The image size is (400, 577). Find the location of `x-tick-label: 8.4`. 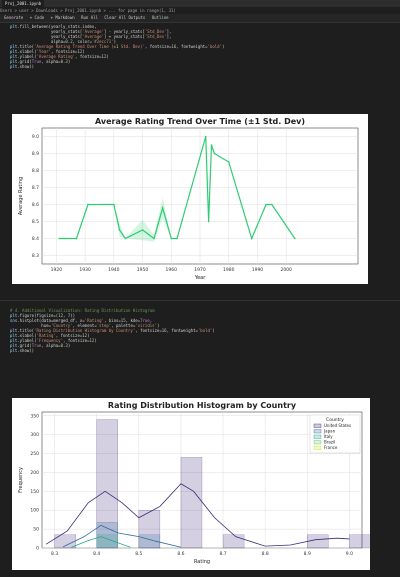

x-tick-label: 8.4 is located at coordinates (96, 554).